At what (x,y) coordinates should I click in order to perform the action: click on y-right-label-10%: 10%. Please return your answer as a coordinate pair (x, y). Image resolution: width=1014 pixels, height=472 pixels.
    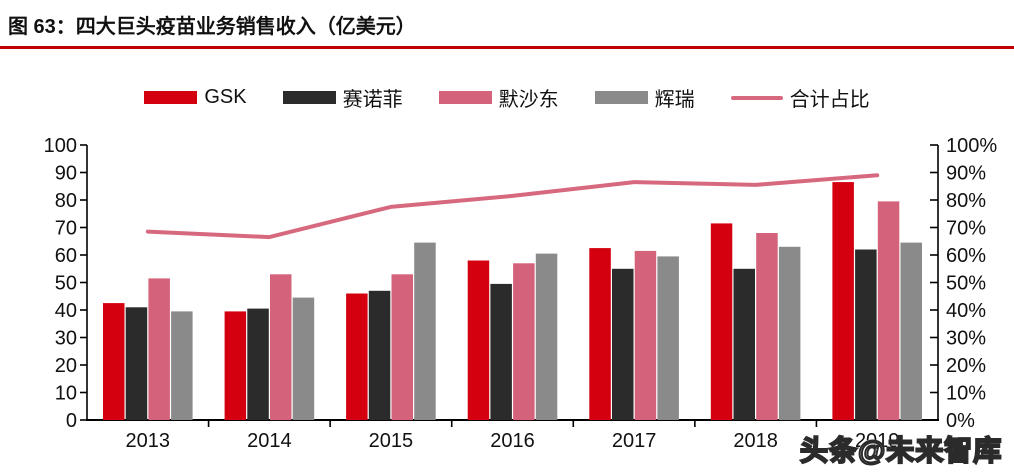
    Looking at the image, I should click on (966, 394).